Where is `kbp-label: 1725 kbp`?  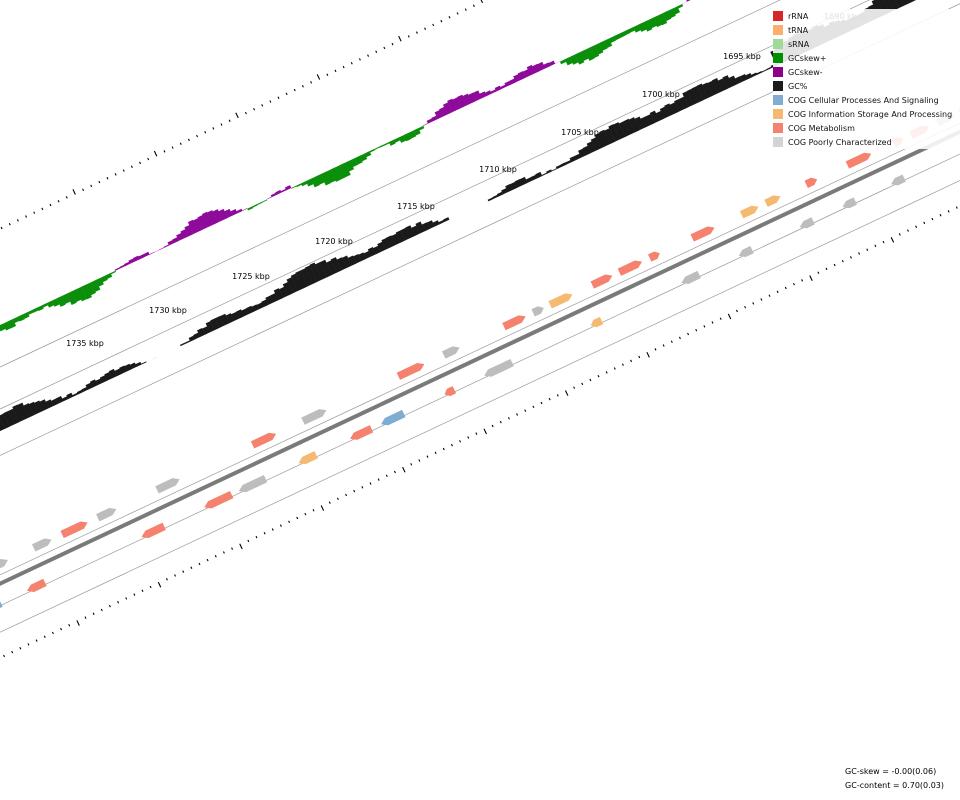
kbp-label: 1725 kbp is located at coordinates (251, 276).